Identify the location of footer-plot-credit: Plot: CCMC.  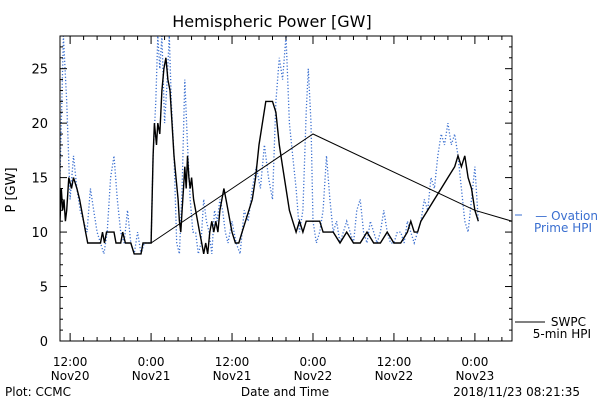
(38, 392).